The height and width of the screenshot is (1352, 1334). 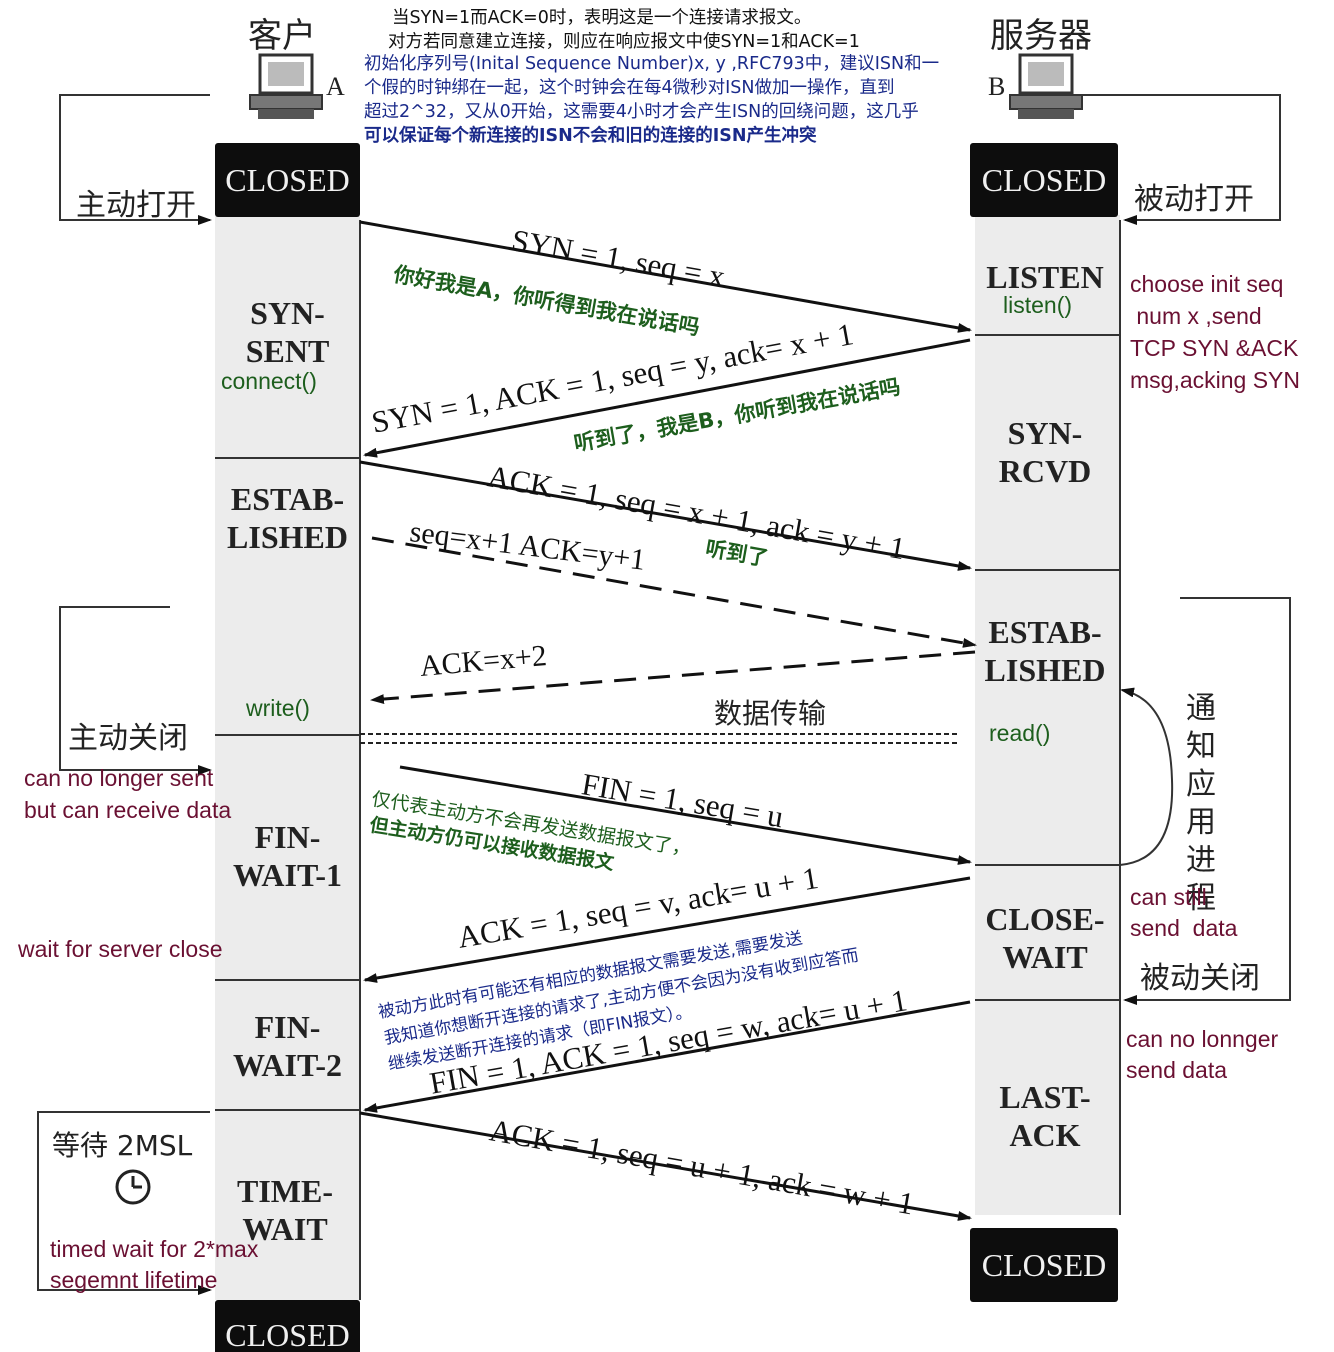 What do you see at coordinates (335, 86) in the screenshot?
I see `client-letter: A` at bounding box center [335, 86].